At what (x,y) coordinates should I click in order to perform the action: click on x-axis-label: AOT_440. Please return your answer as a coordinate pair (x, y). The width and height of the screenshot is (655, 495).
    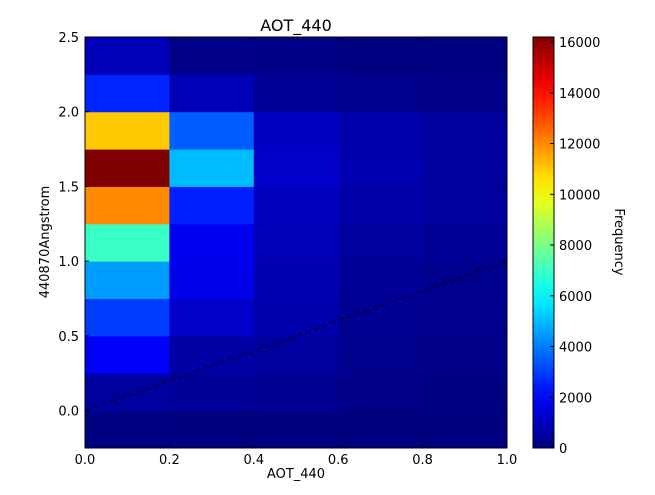
    Looking at the image, I should click on (296, 474).